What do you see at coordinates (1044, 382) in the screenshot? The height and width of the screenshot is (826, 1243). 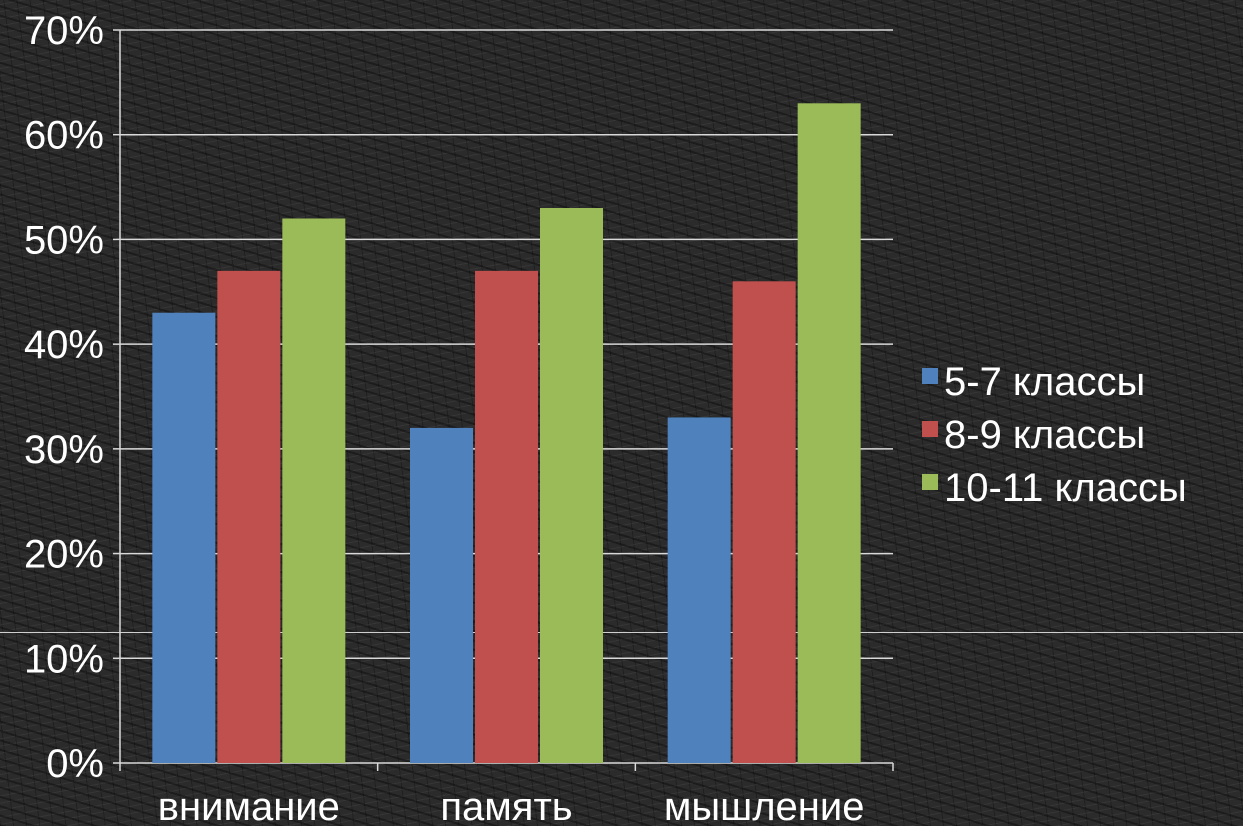 I see `legend-label: 5-7 классы` at bounding box center [1044, 382].